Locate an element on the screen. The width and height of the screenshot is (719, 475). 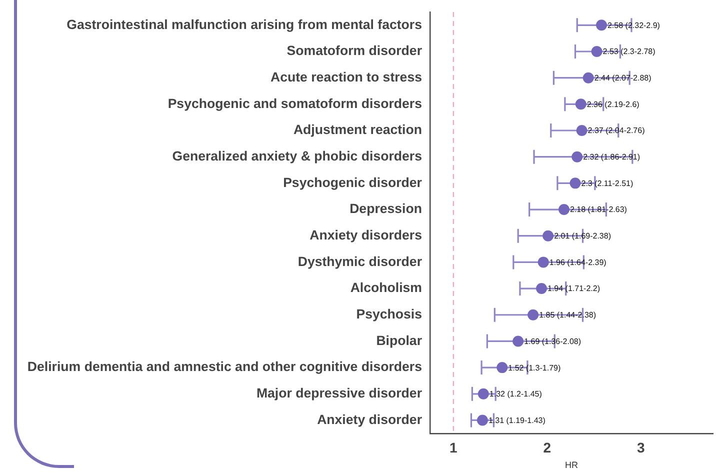
y-tick-label: Anxiety disorders is located at coordinates (366, 235).